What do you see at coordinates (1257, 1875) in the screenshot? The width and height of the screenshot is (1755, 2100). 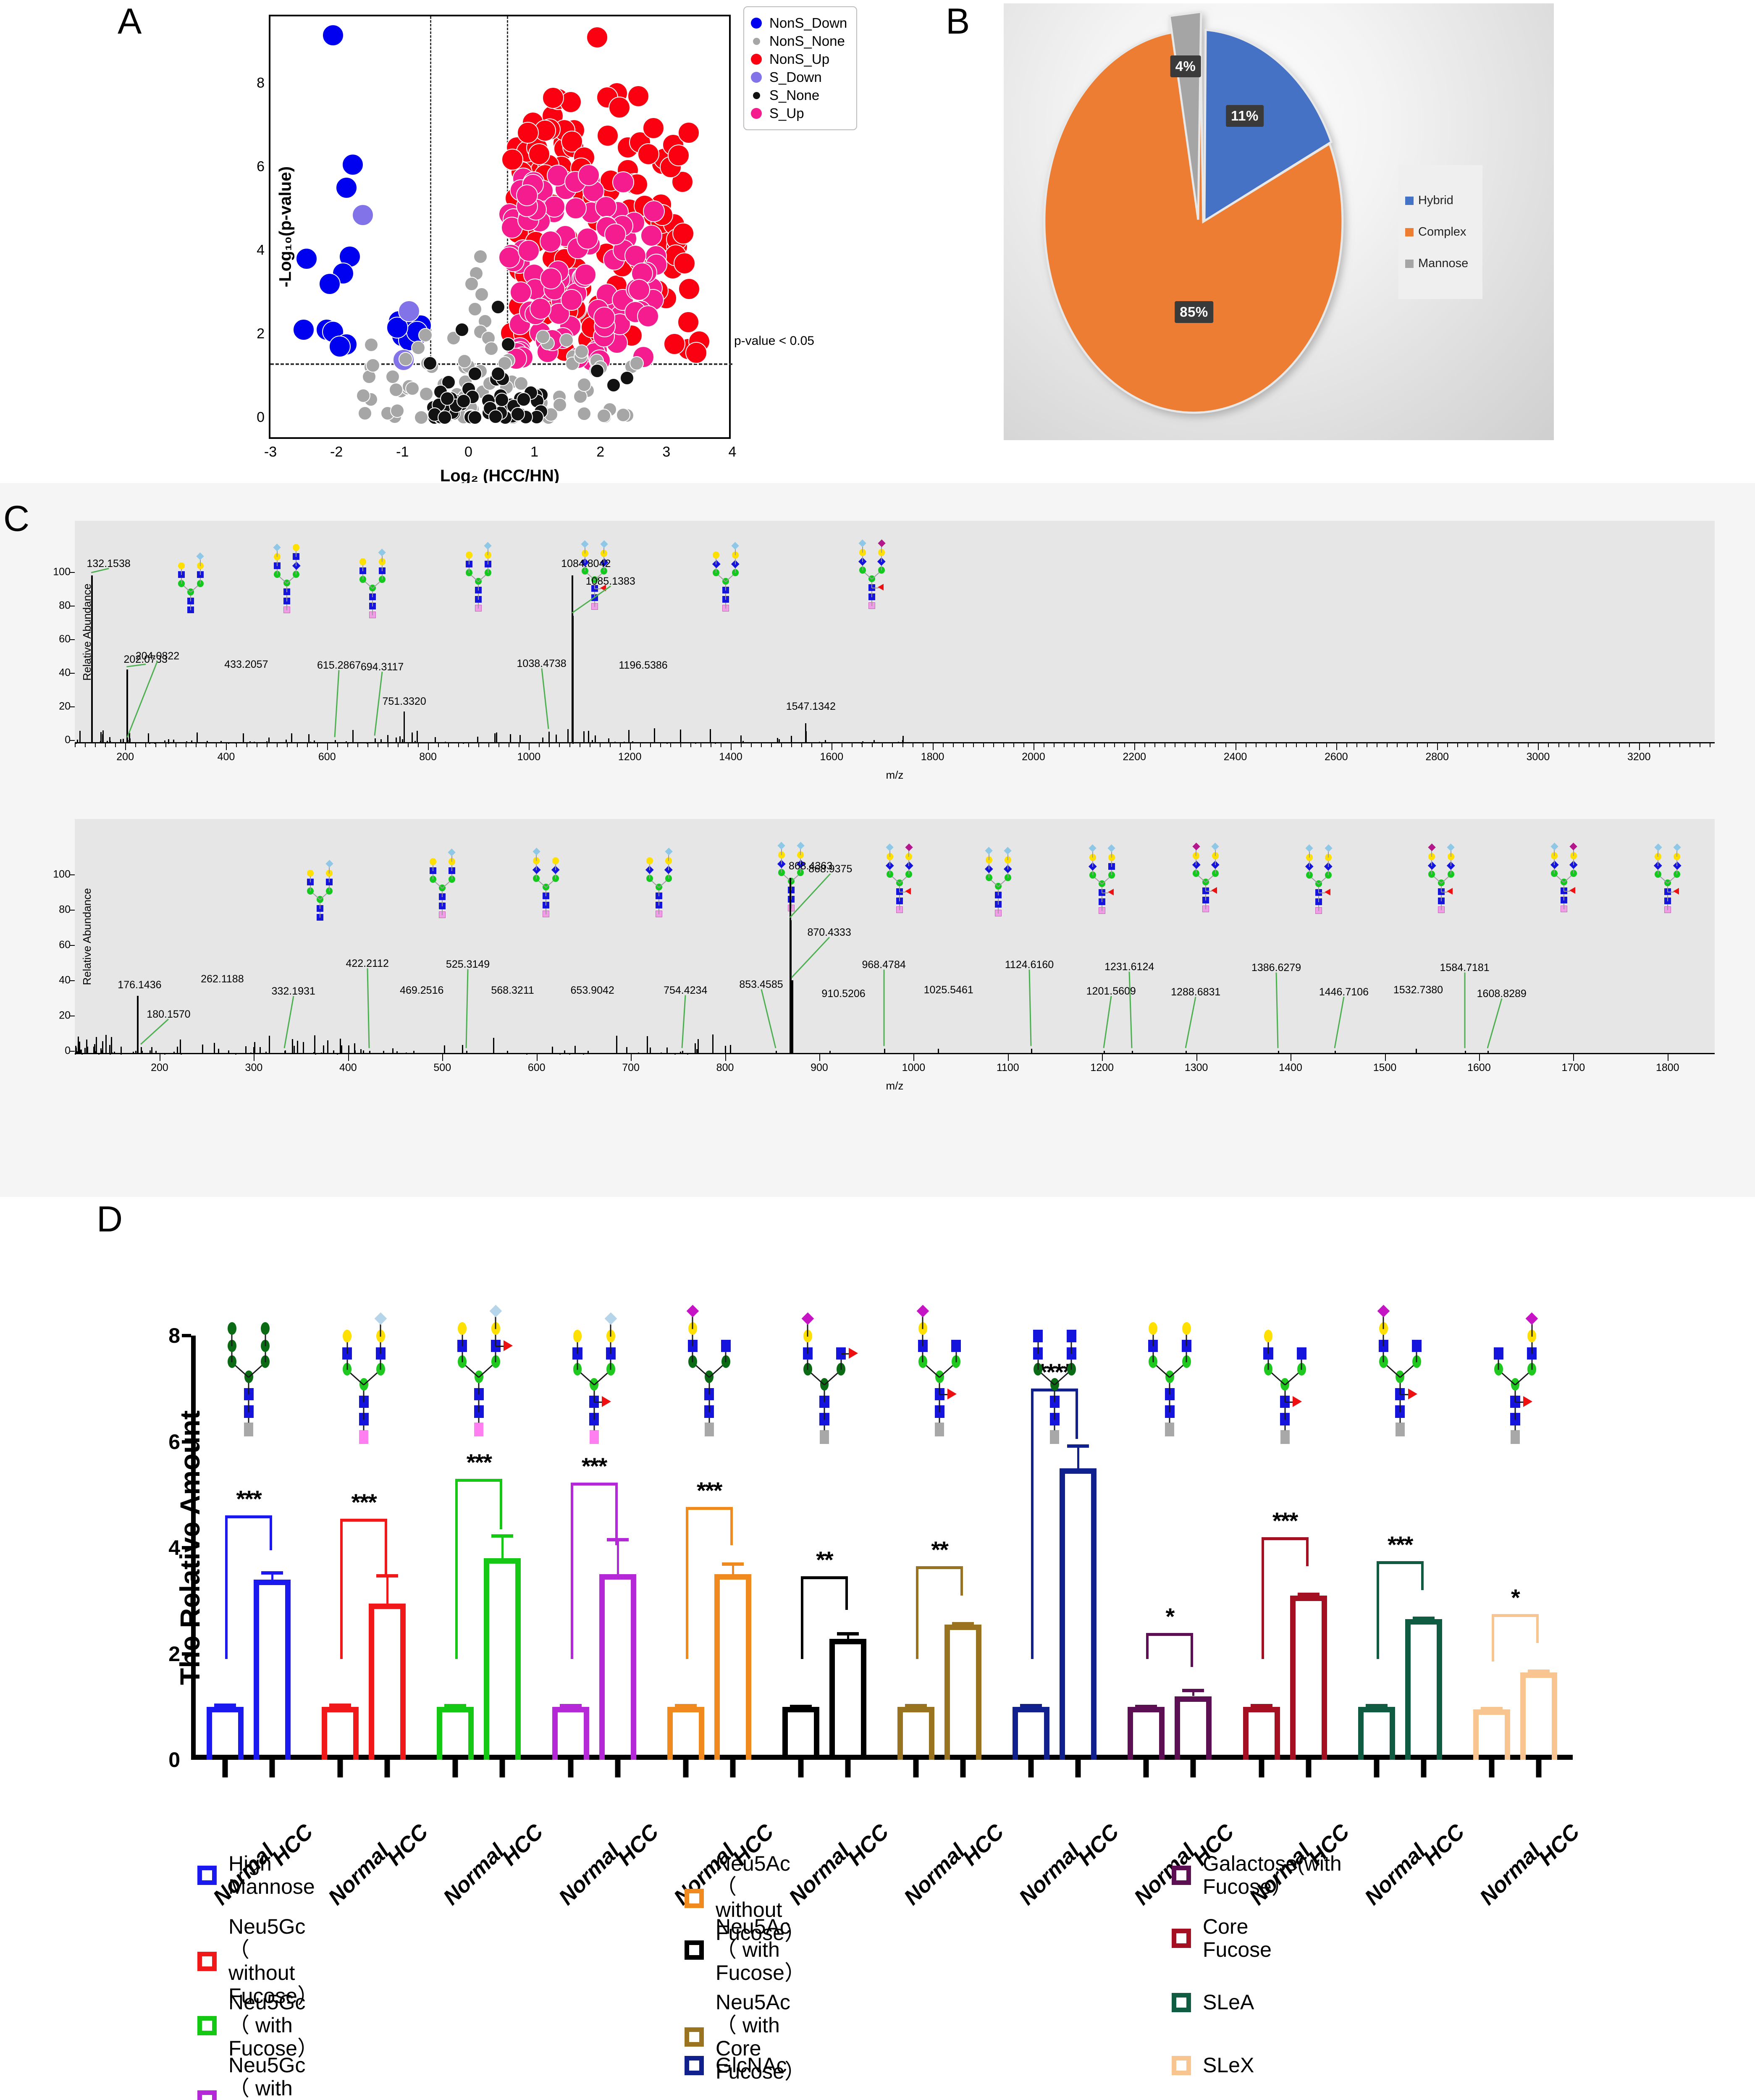 I see `legend-item: Galactose(with Fucose）` at bounding box center [1257, 1875].